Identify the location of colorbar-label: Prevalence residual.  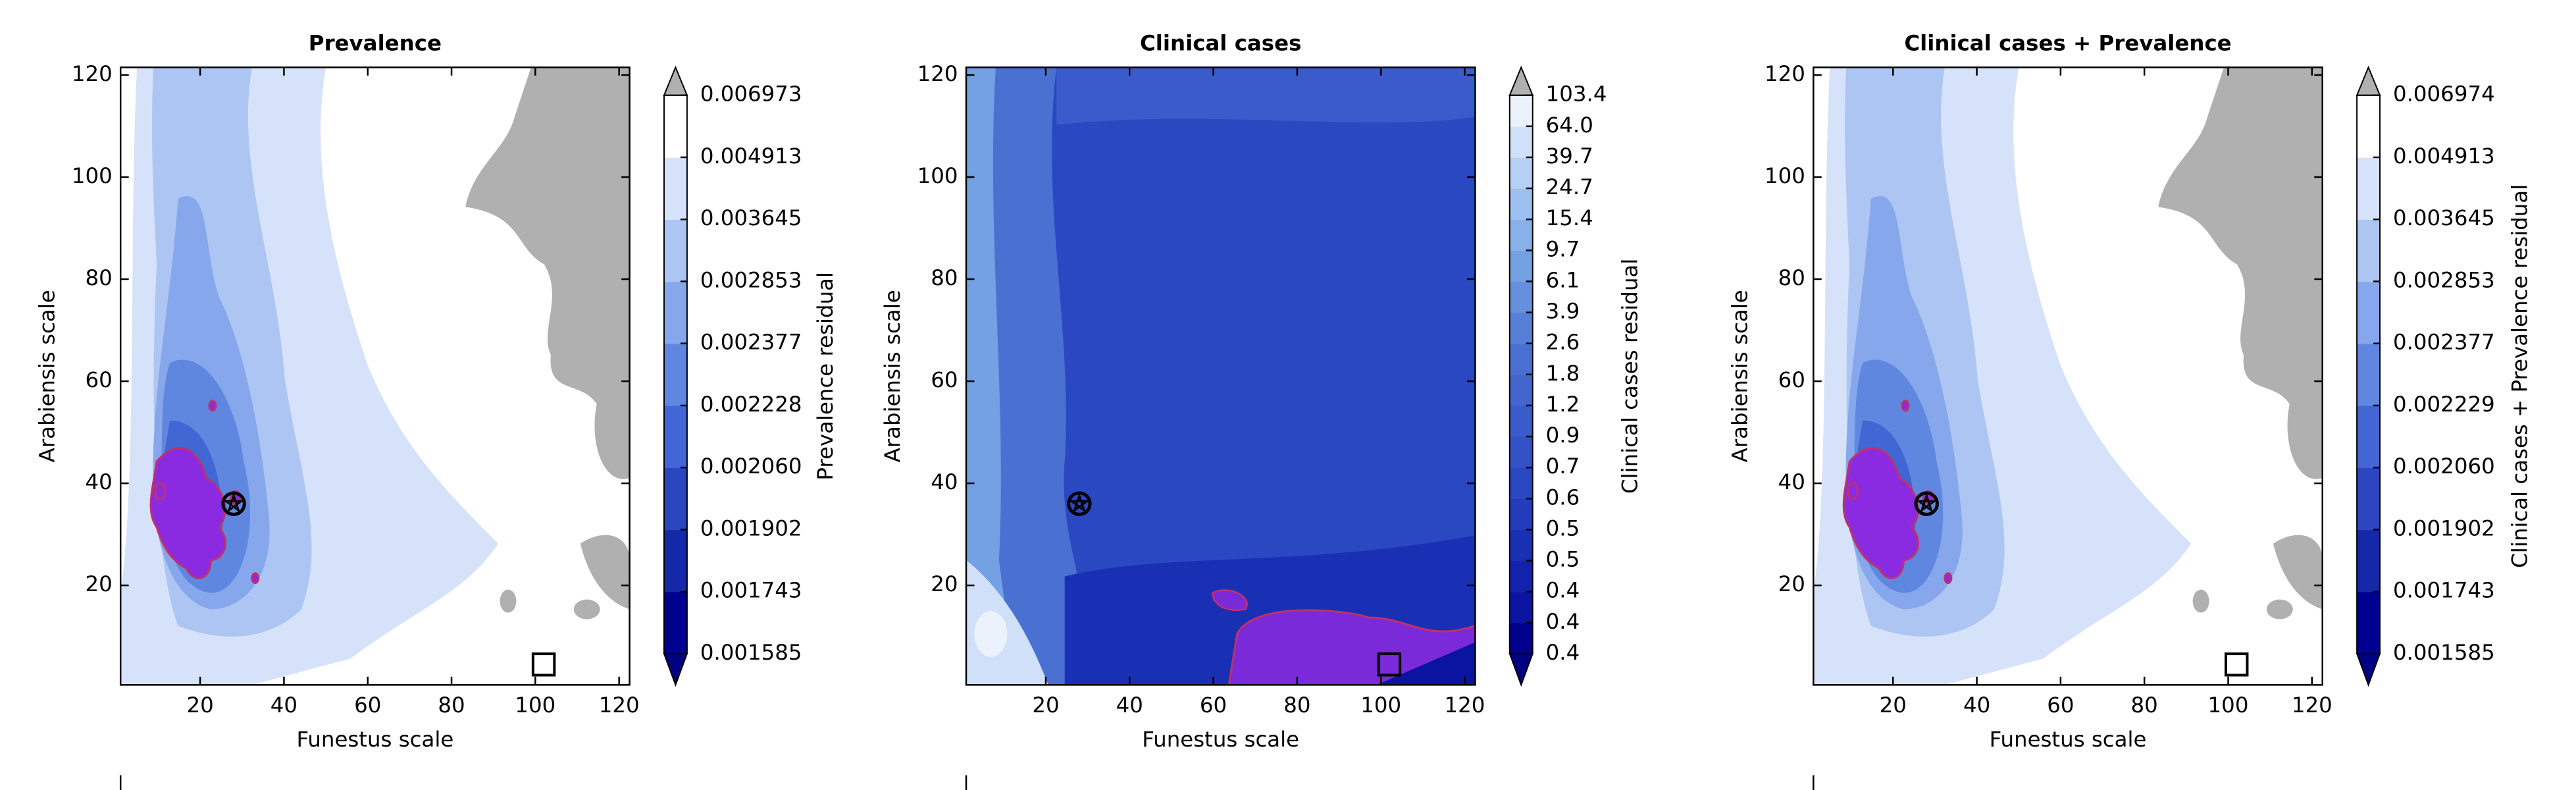
(825, 377).